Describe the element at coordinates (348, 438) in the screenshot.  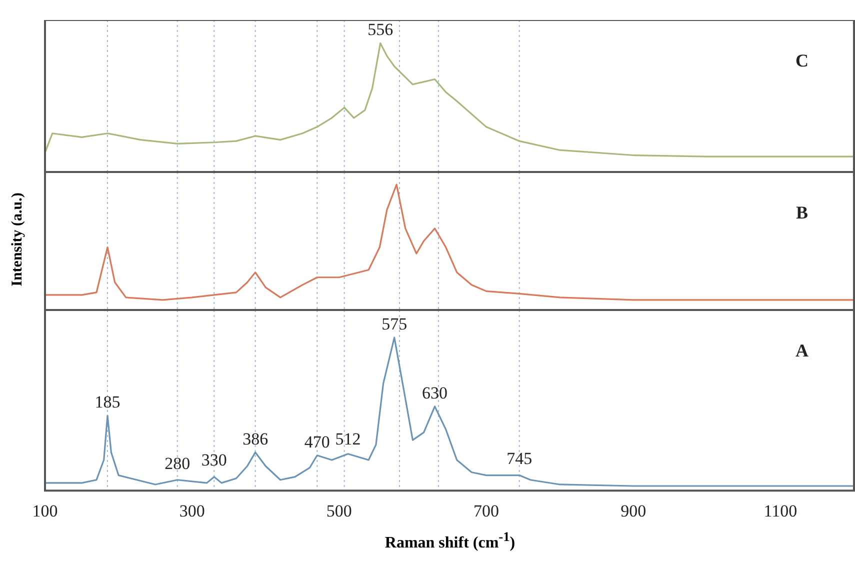
I see `annotation: 512` at that location.